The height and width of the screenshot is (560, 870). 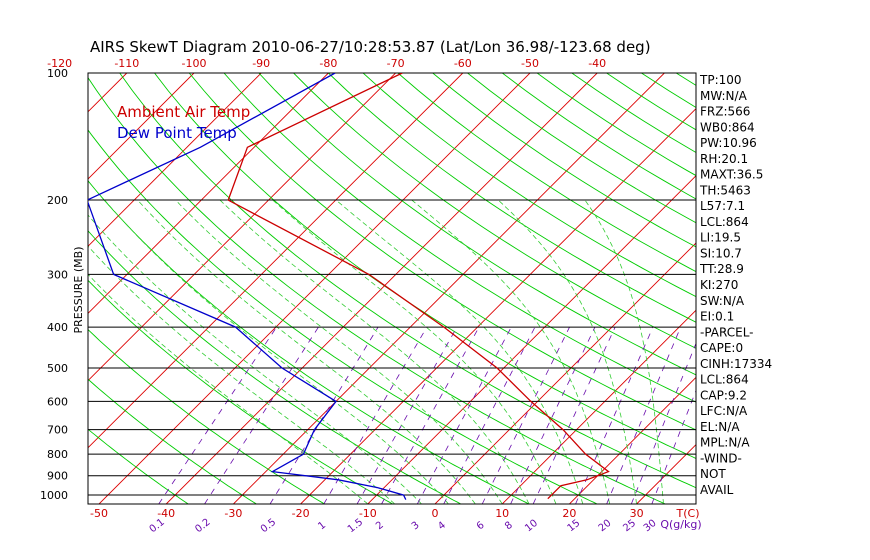 I want to click on mixing-ratio-tick: 6, so click(x=481, y=526).